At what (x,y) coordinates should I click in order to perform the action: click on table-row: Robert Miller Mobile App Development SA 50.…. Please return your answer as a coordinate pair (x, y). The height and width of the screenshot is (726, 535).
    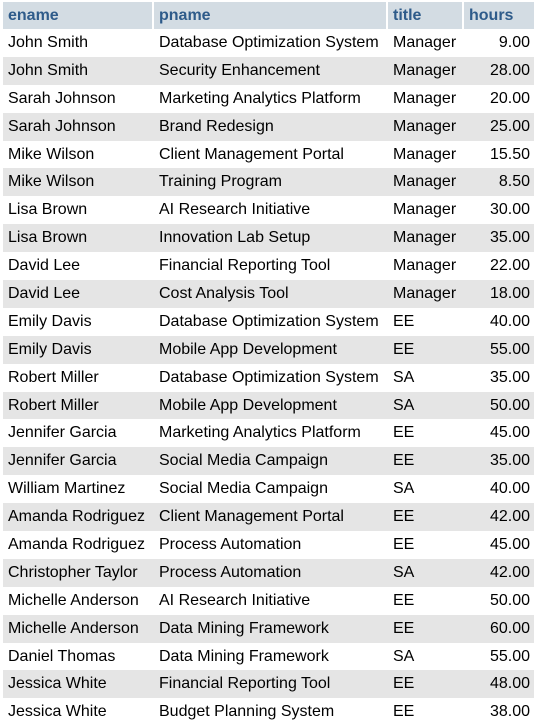
    Looking at the image, I should click on (268, 405).